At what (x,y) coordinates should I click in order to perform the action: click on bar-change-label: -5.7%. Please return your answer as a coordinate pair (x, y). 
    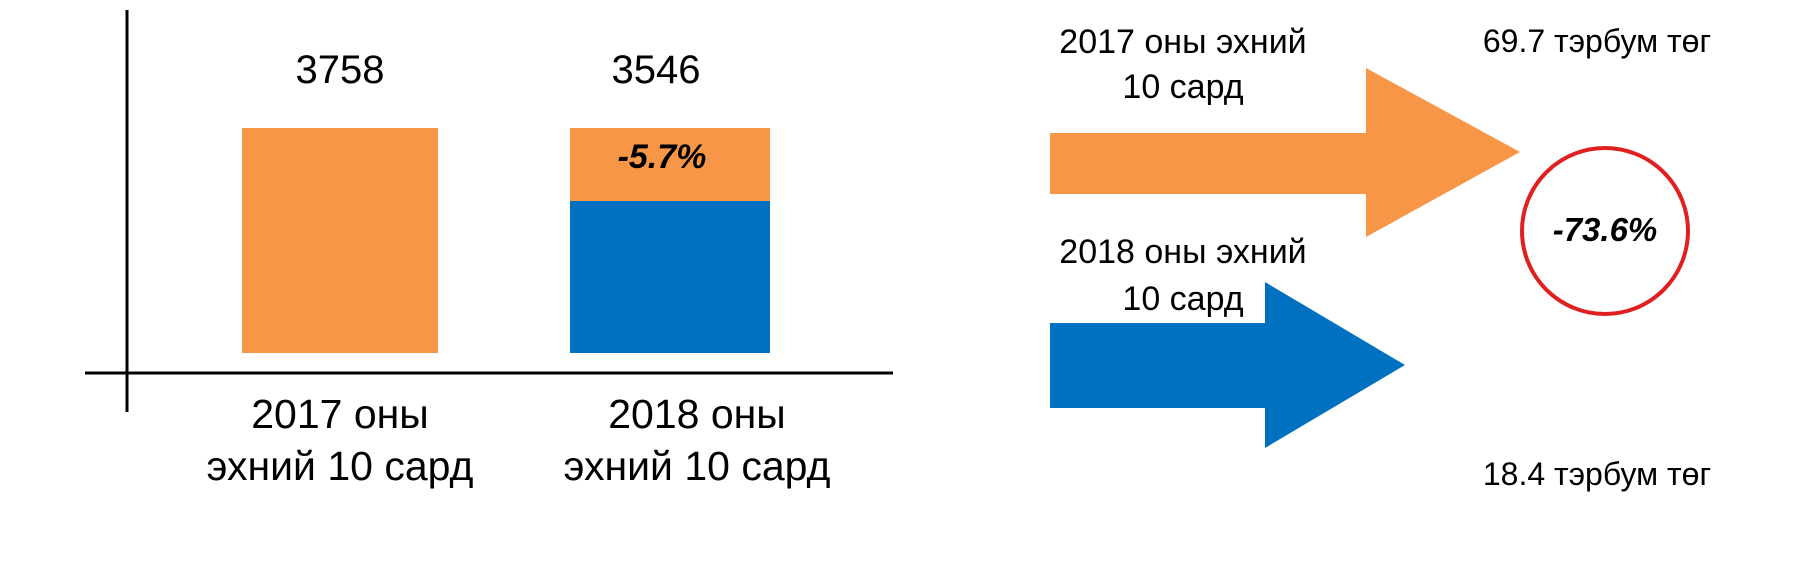
    Looking at the image, I should click on (662, 157).